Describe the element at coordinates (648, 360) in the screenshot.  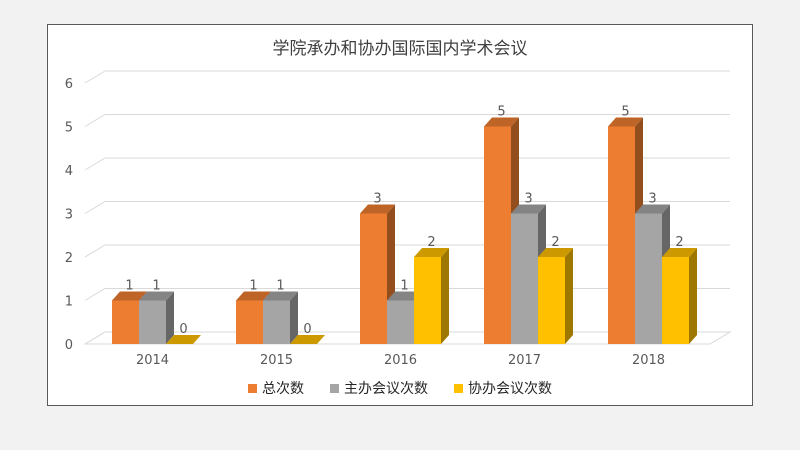
I see `x-tick-label: 2018` at that location.